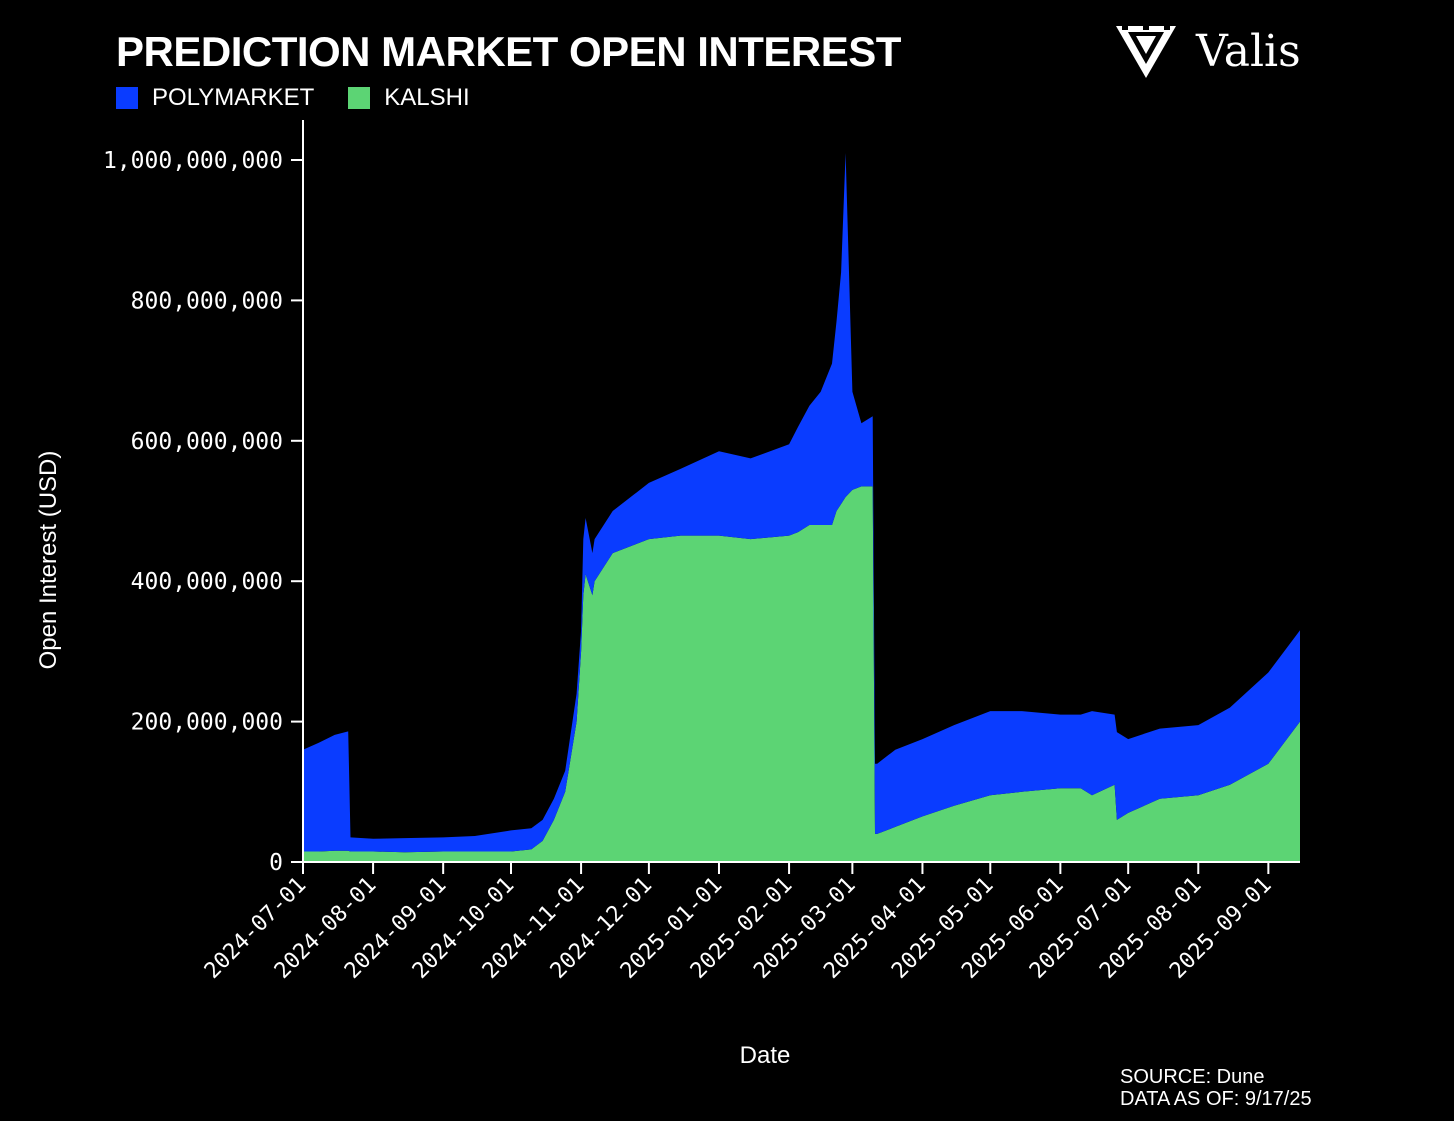  I want to click on legend-swatch-polymarket, so click(127, 98).